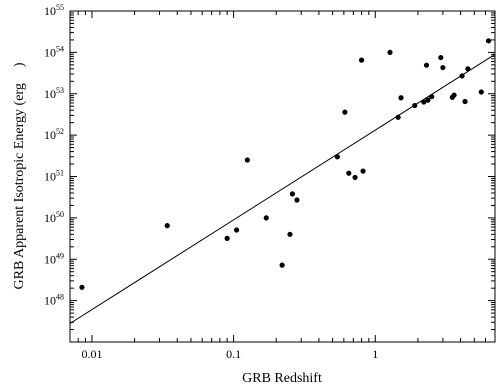 This screenshot has height=389, width=497. I want to click on x-axis-title: GRB Redshift, so click(282, 378).